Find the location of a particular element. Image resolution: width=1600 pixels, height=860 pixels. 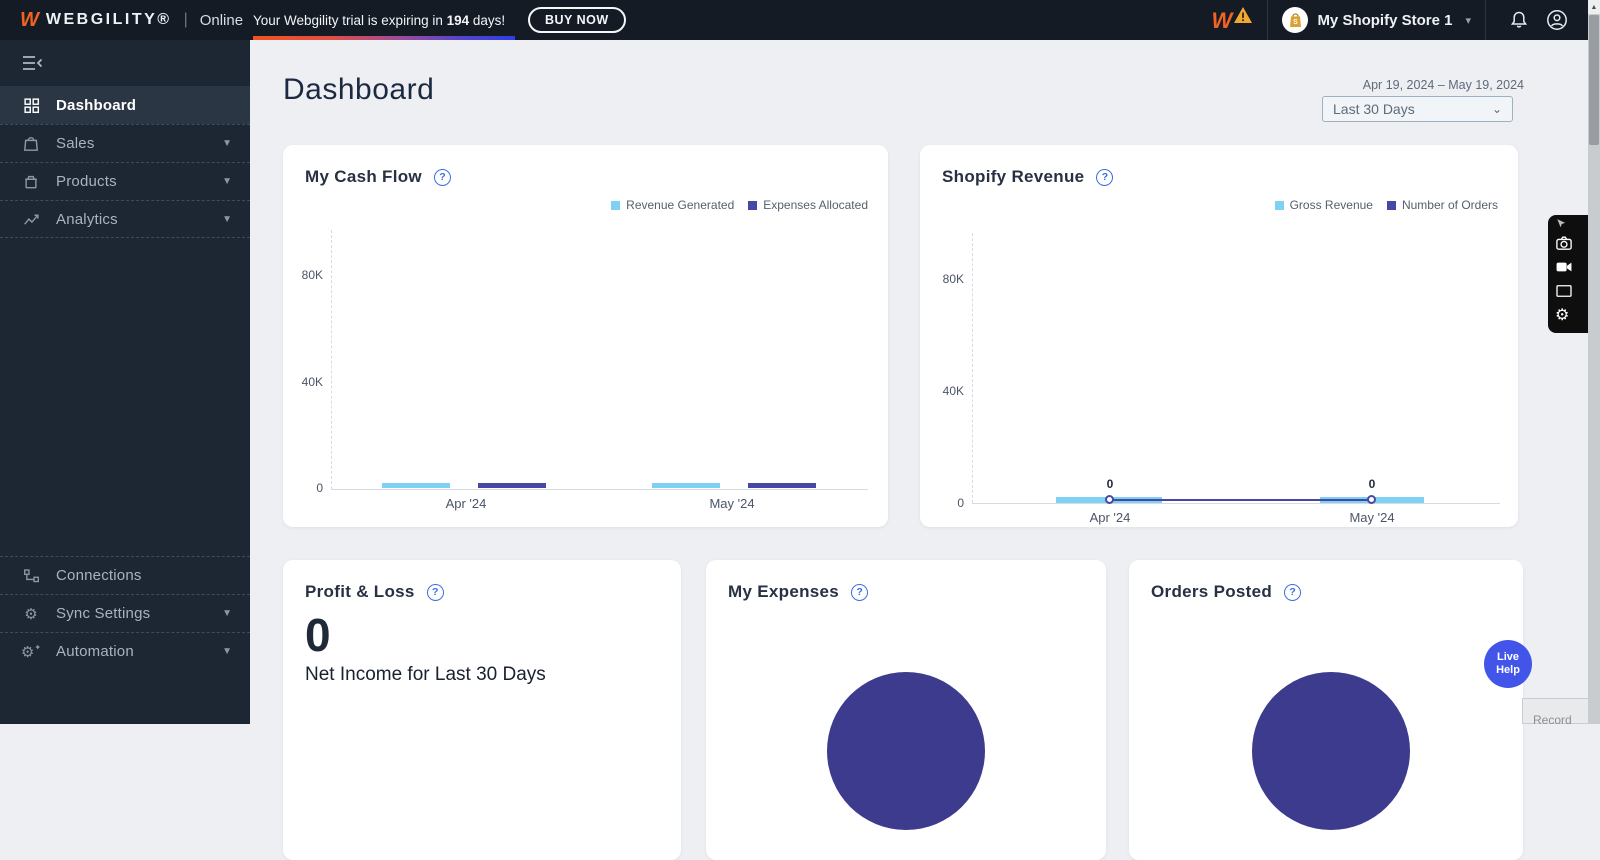

shopify-revenue-title: Shopify Revenue is located at coordinates (1013, 176).